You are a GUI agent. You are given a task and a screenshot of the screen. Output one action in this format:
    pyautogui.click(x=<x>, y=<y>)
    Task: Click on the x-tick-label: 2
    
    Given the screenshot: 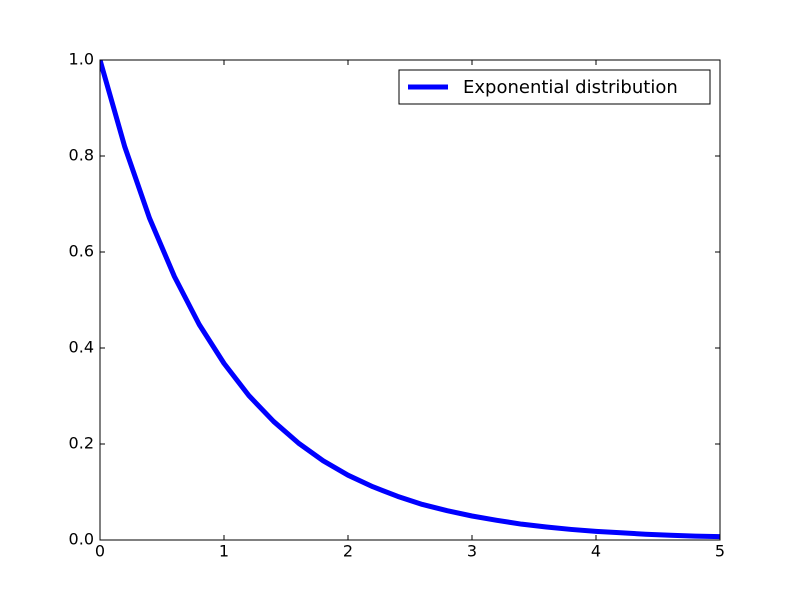 What is the action you would take?
    pyautogui.click(x=348, y=551)
    